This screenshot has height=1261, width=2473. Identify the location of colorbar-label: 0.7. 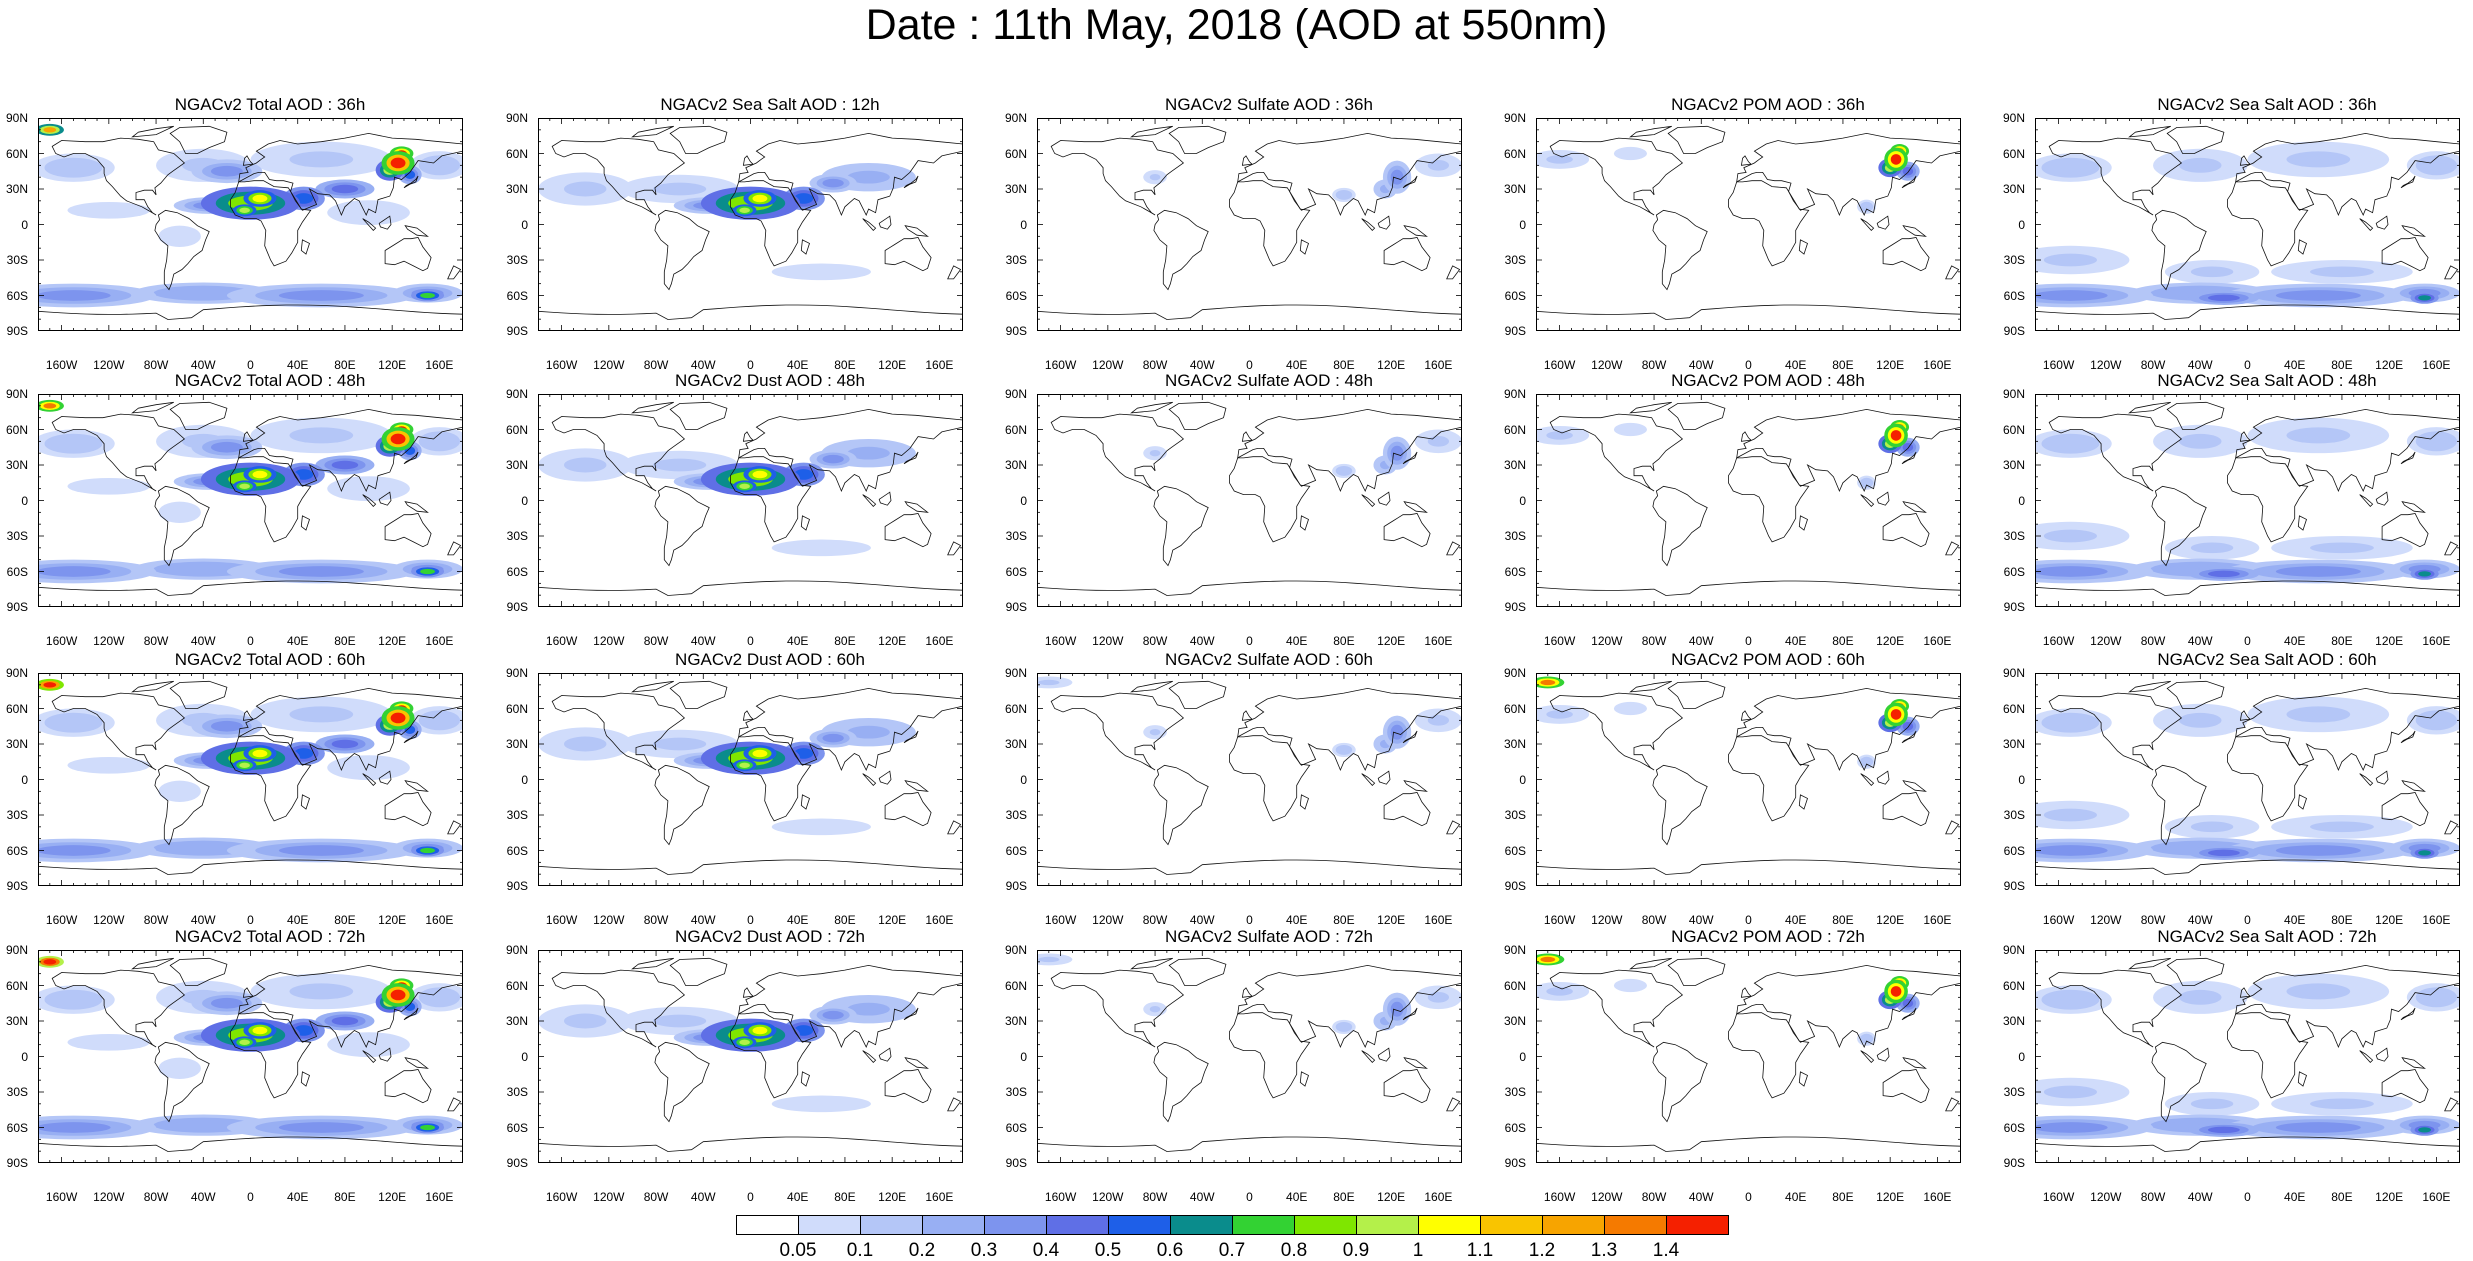
(1232, 1250).